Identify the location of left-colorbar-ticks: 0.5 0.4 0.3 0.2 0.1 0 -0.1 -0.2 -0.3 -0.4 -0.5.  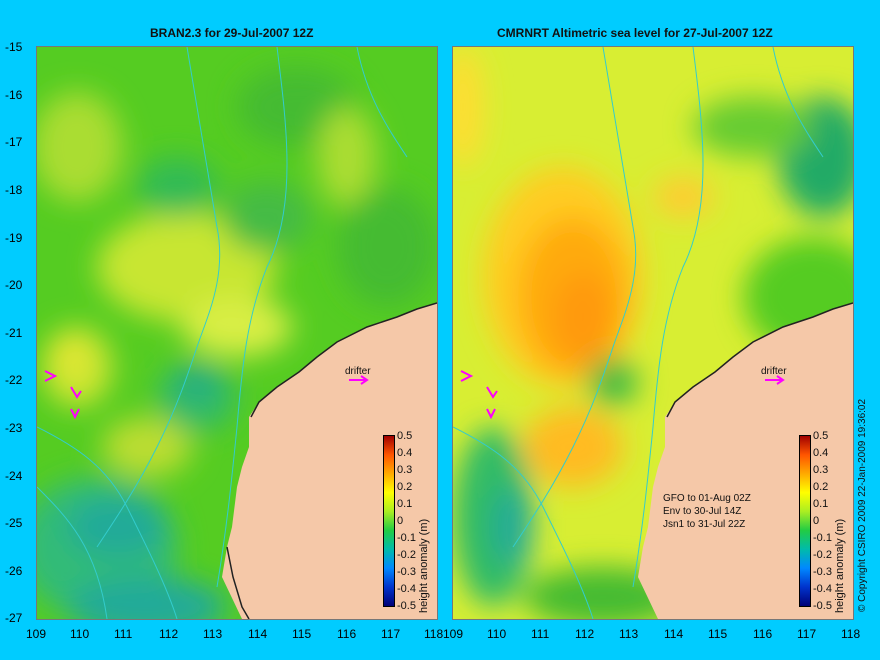
(406, 521).